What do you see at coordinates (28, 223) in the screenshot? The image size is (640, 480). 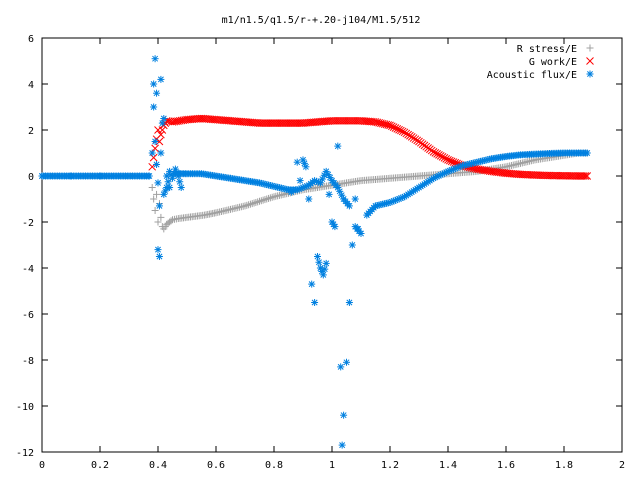 I see `y-tick-label: -2` at bounding box center [28, 223].